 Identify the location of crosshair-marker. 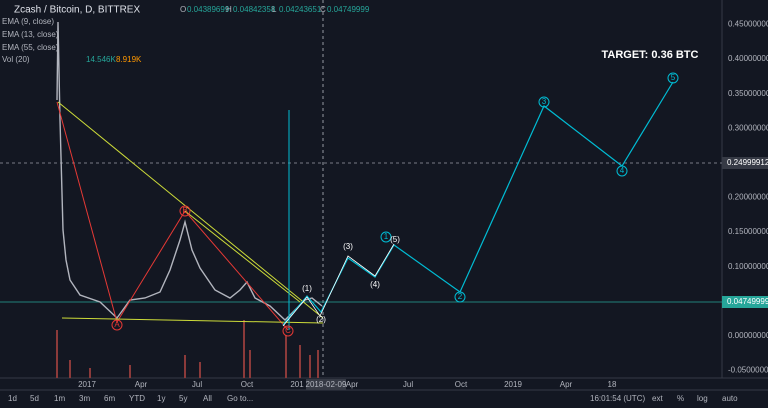
(745, 163).